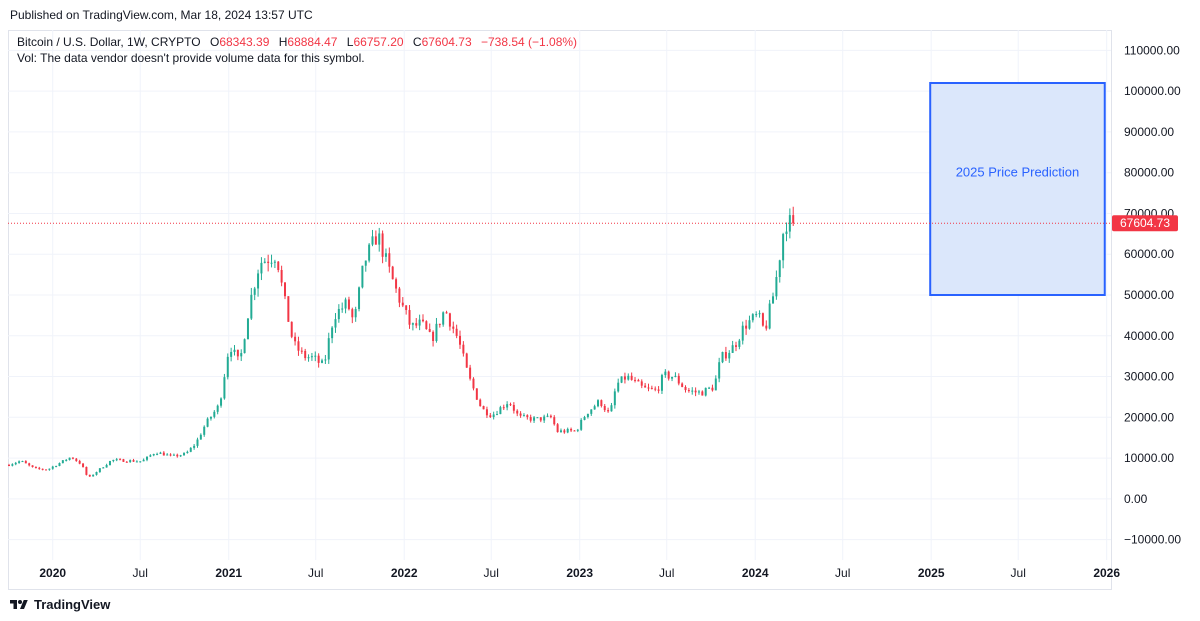  Describe the element at coordinates (755, 573) in the screenshot. I see `x-tick-label: 2024` at that location.